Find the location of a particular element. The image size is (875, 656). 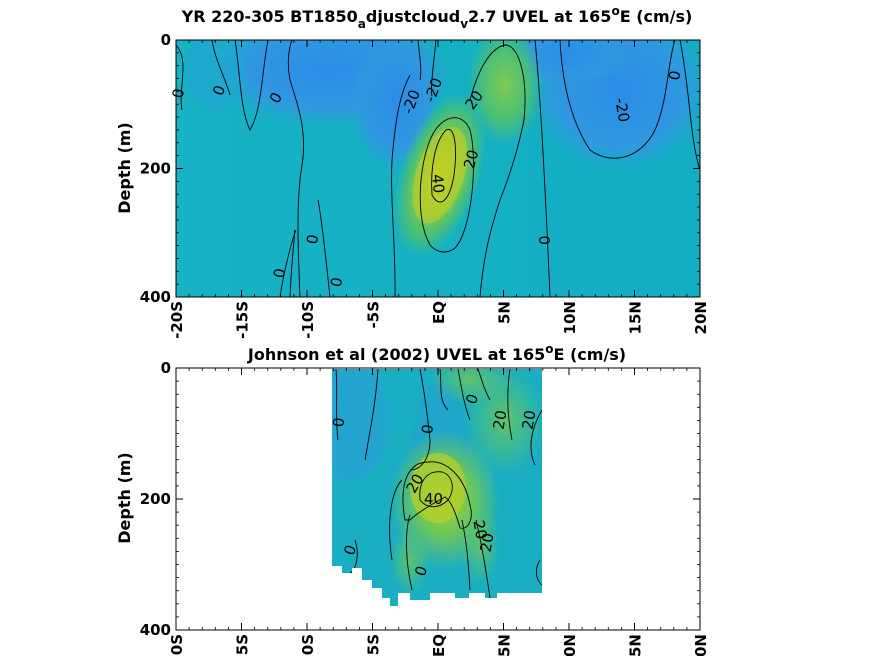

bottom-title-sup: o is located at coordinates (549, 349).